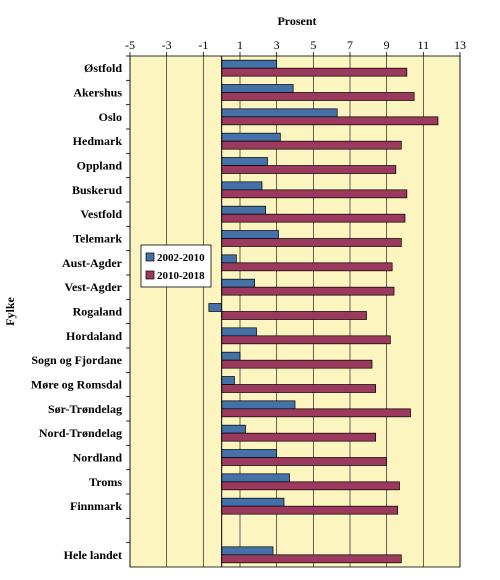 The width and height of the screenshot is (500, 580). I want to click on x-tick-label: 1, so click(240, 45).